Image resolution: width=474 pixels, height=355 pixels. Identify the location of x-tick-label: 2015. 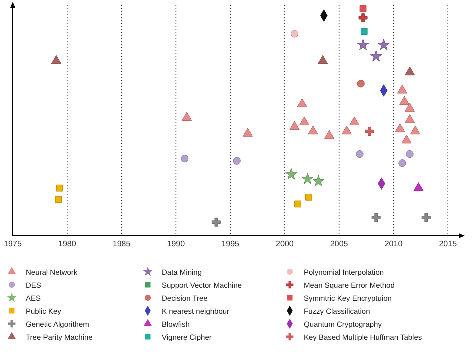
(448, 244).